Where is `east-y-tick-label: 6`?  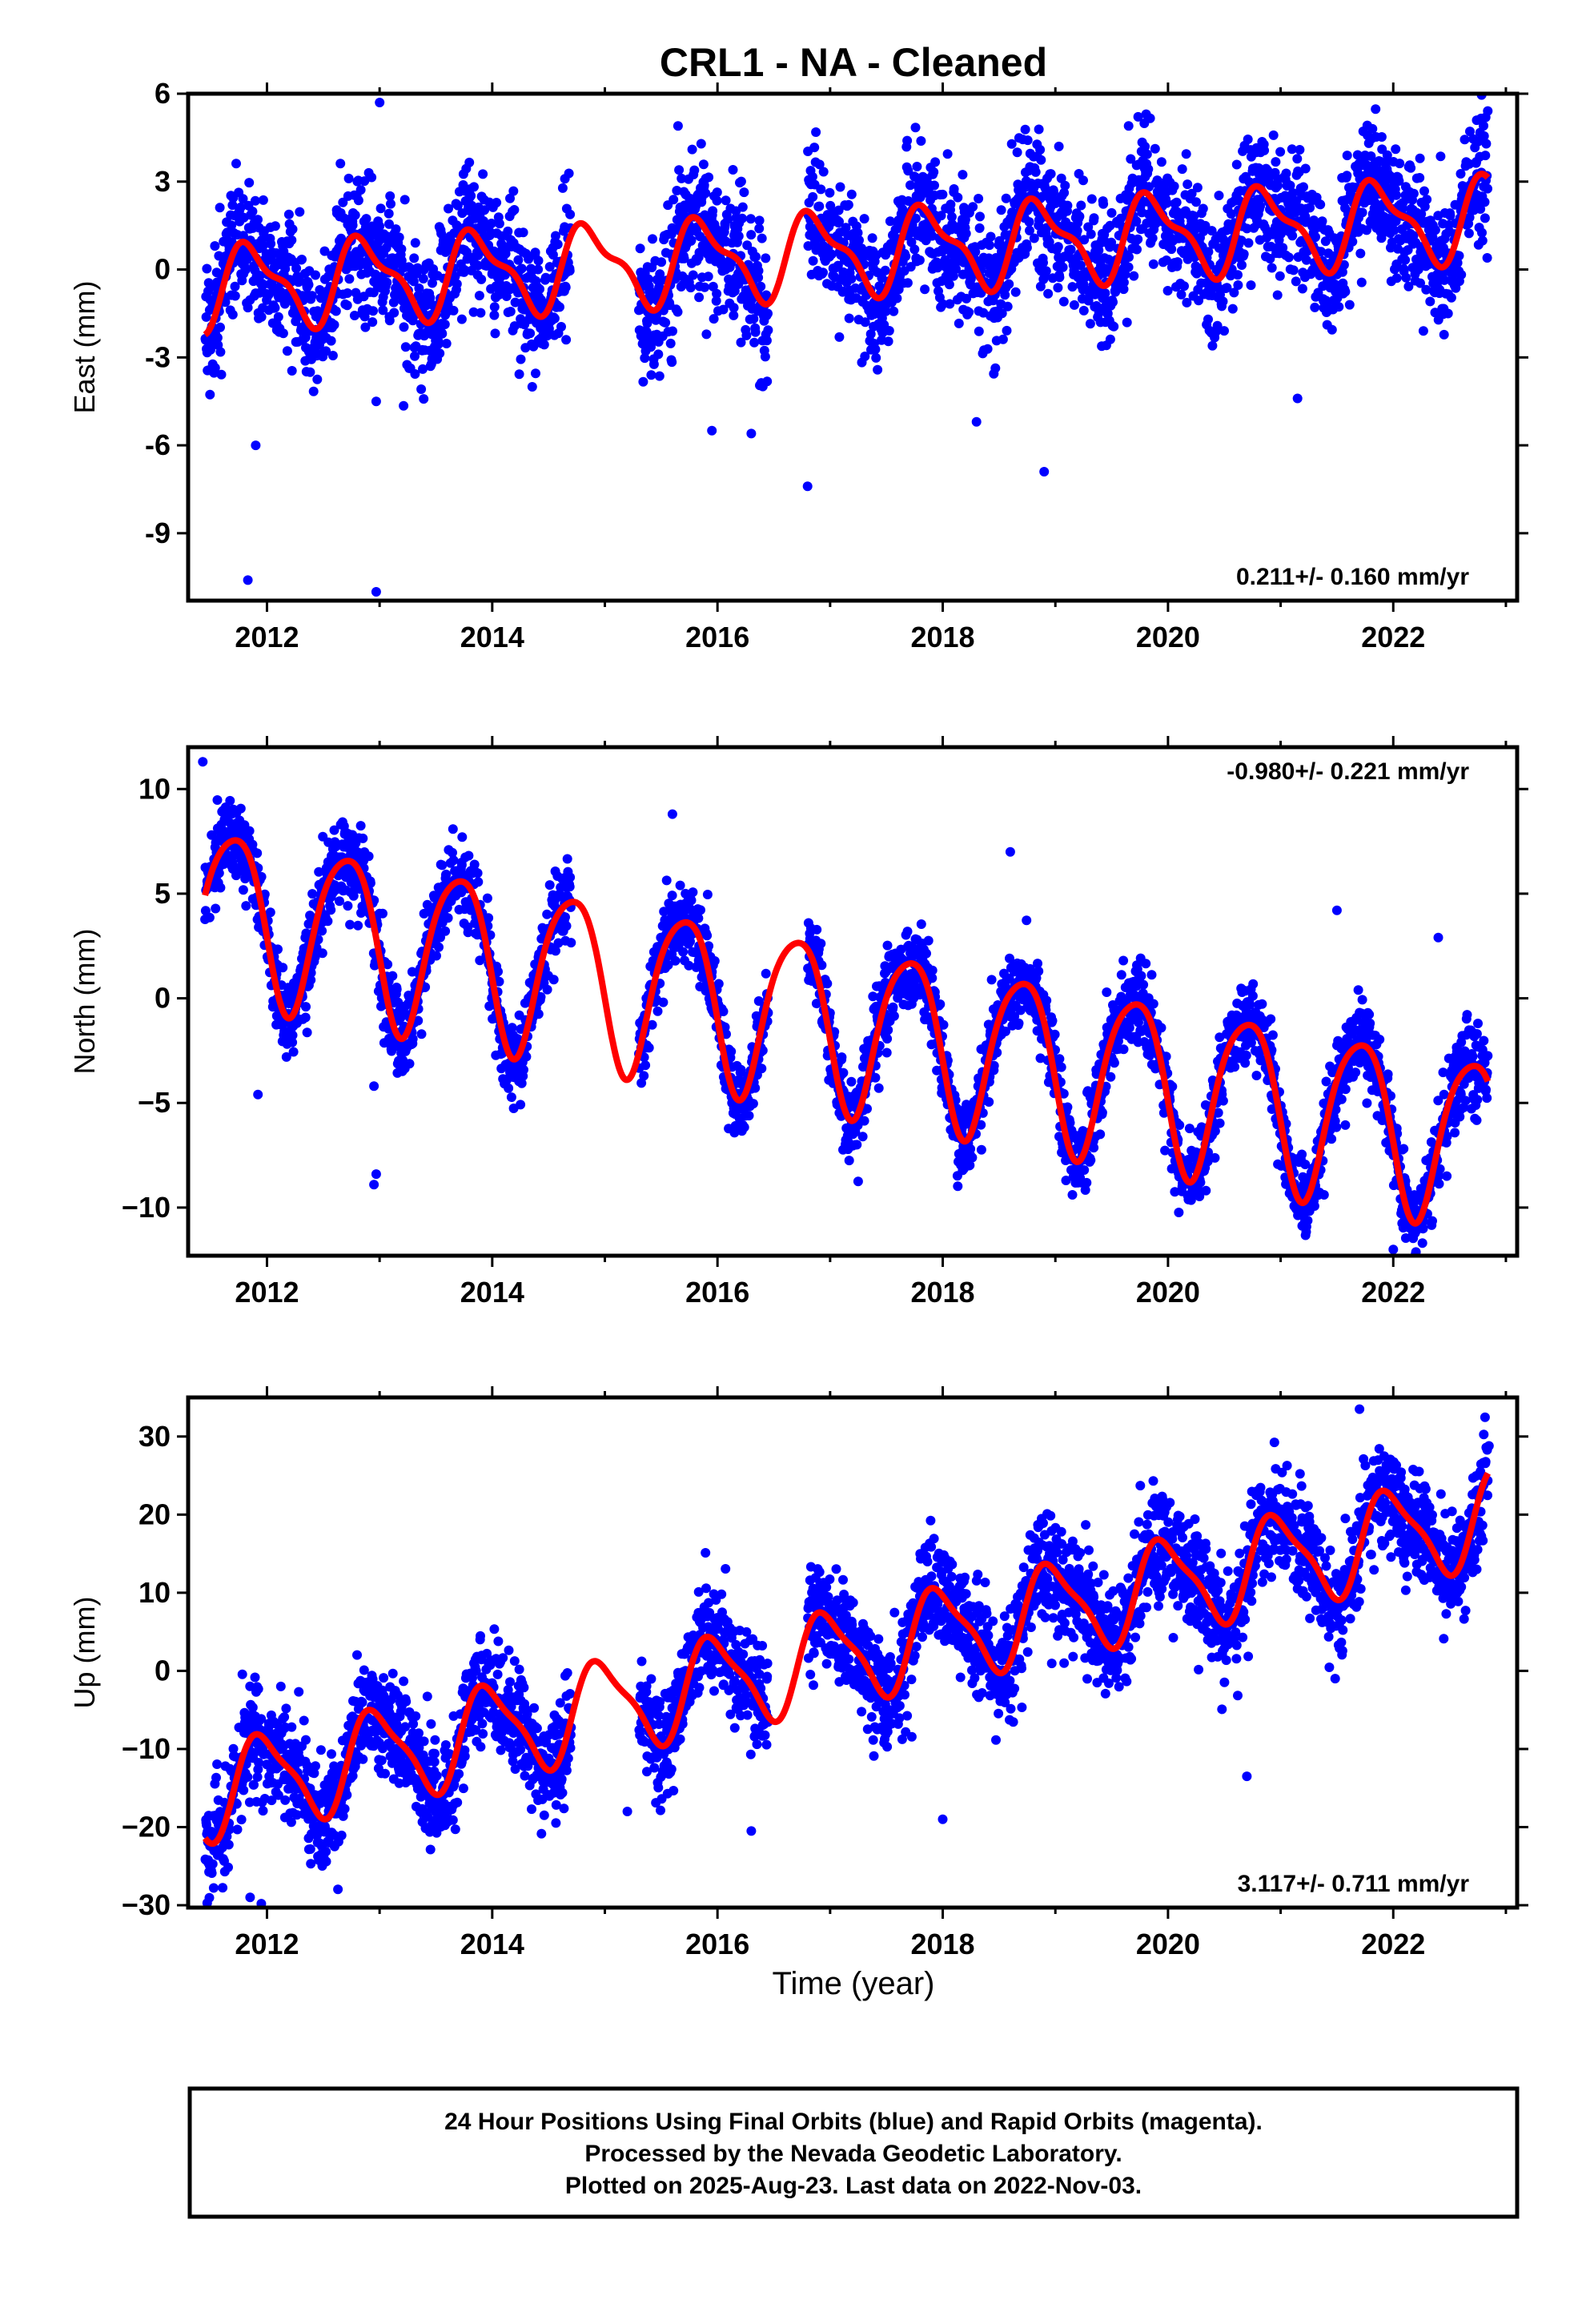
east-y-tick-label: 6 is located at coordinates (163, 93).